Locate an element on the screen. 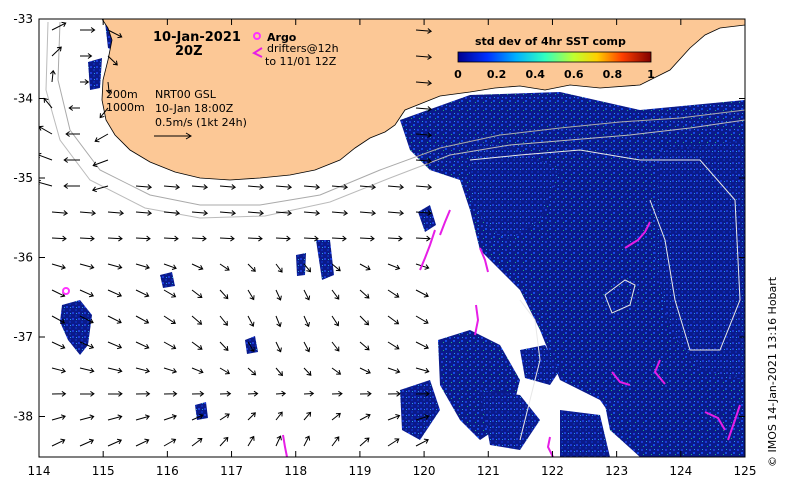  lon-tick-label: 120 is located at coordinates (424, 471).